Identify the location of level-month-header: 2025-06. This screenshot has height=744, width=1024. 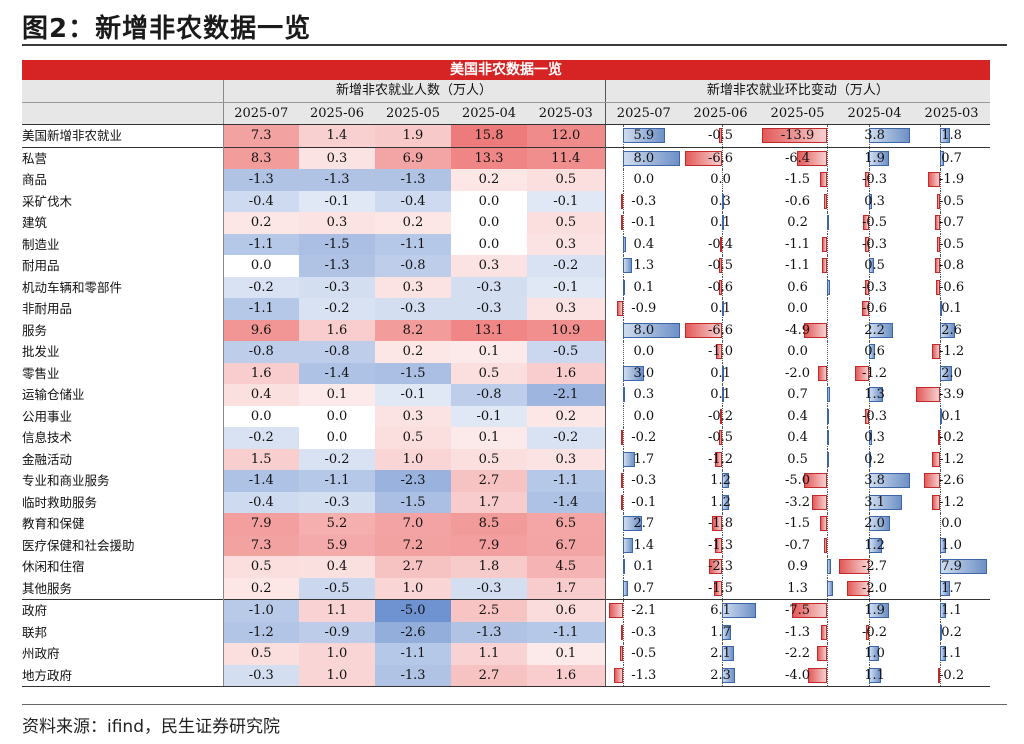
(337, 113).